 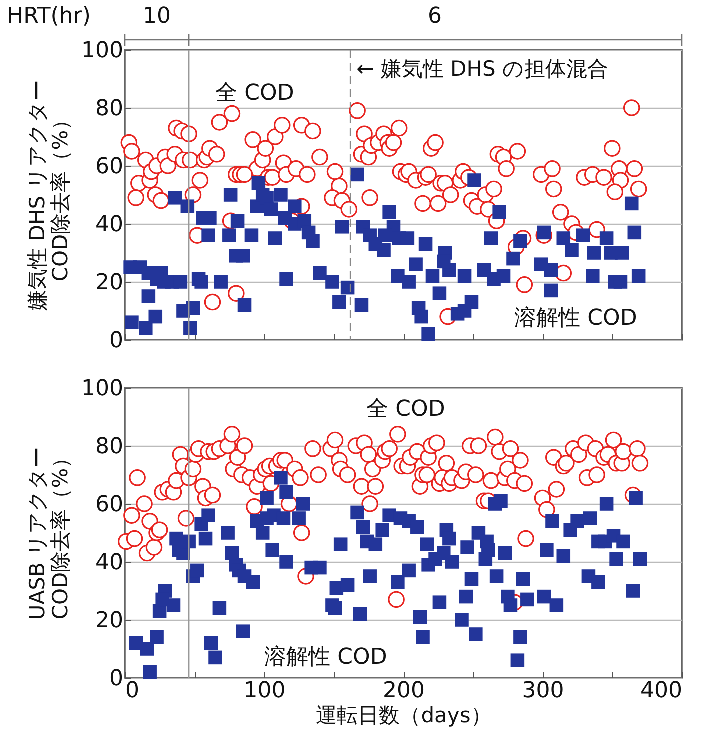 I want to click on text: HRT(hr), so click(x=49, y=16).